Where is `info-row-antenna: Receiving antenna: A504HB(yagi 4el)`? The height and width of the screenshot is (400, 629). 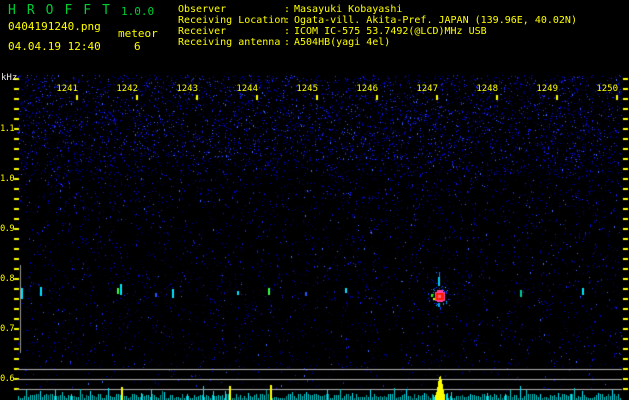 info-row-antenna: Receiving antenna: A504HB(yagi 4el) is located at coordinates (284, 42).